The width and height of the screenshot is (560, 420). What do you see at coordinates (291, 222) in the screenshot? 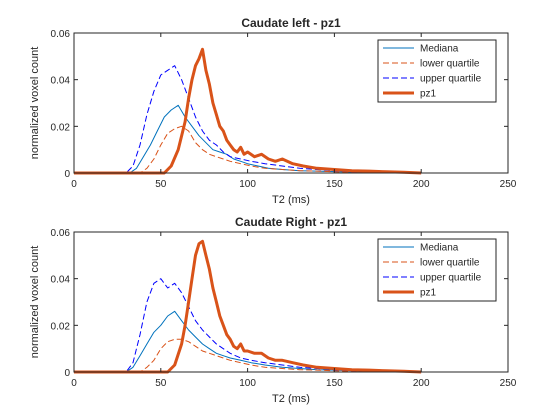
I see `chart-title: Caudate Right - pz1` at bounding box center [291, 222].